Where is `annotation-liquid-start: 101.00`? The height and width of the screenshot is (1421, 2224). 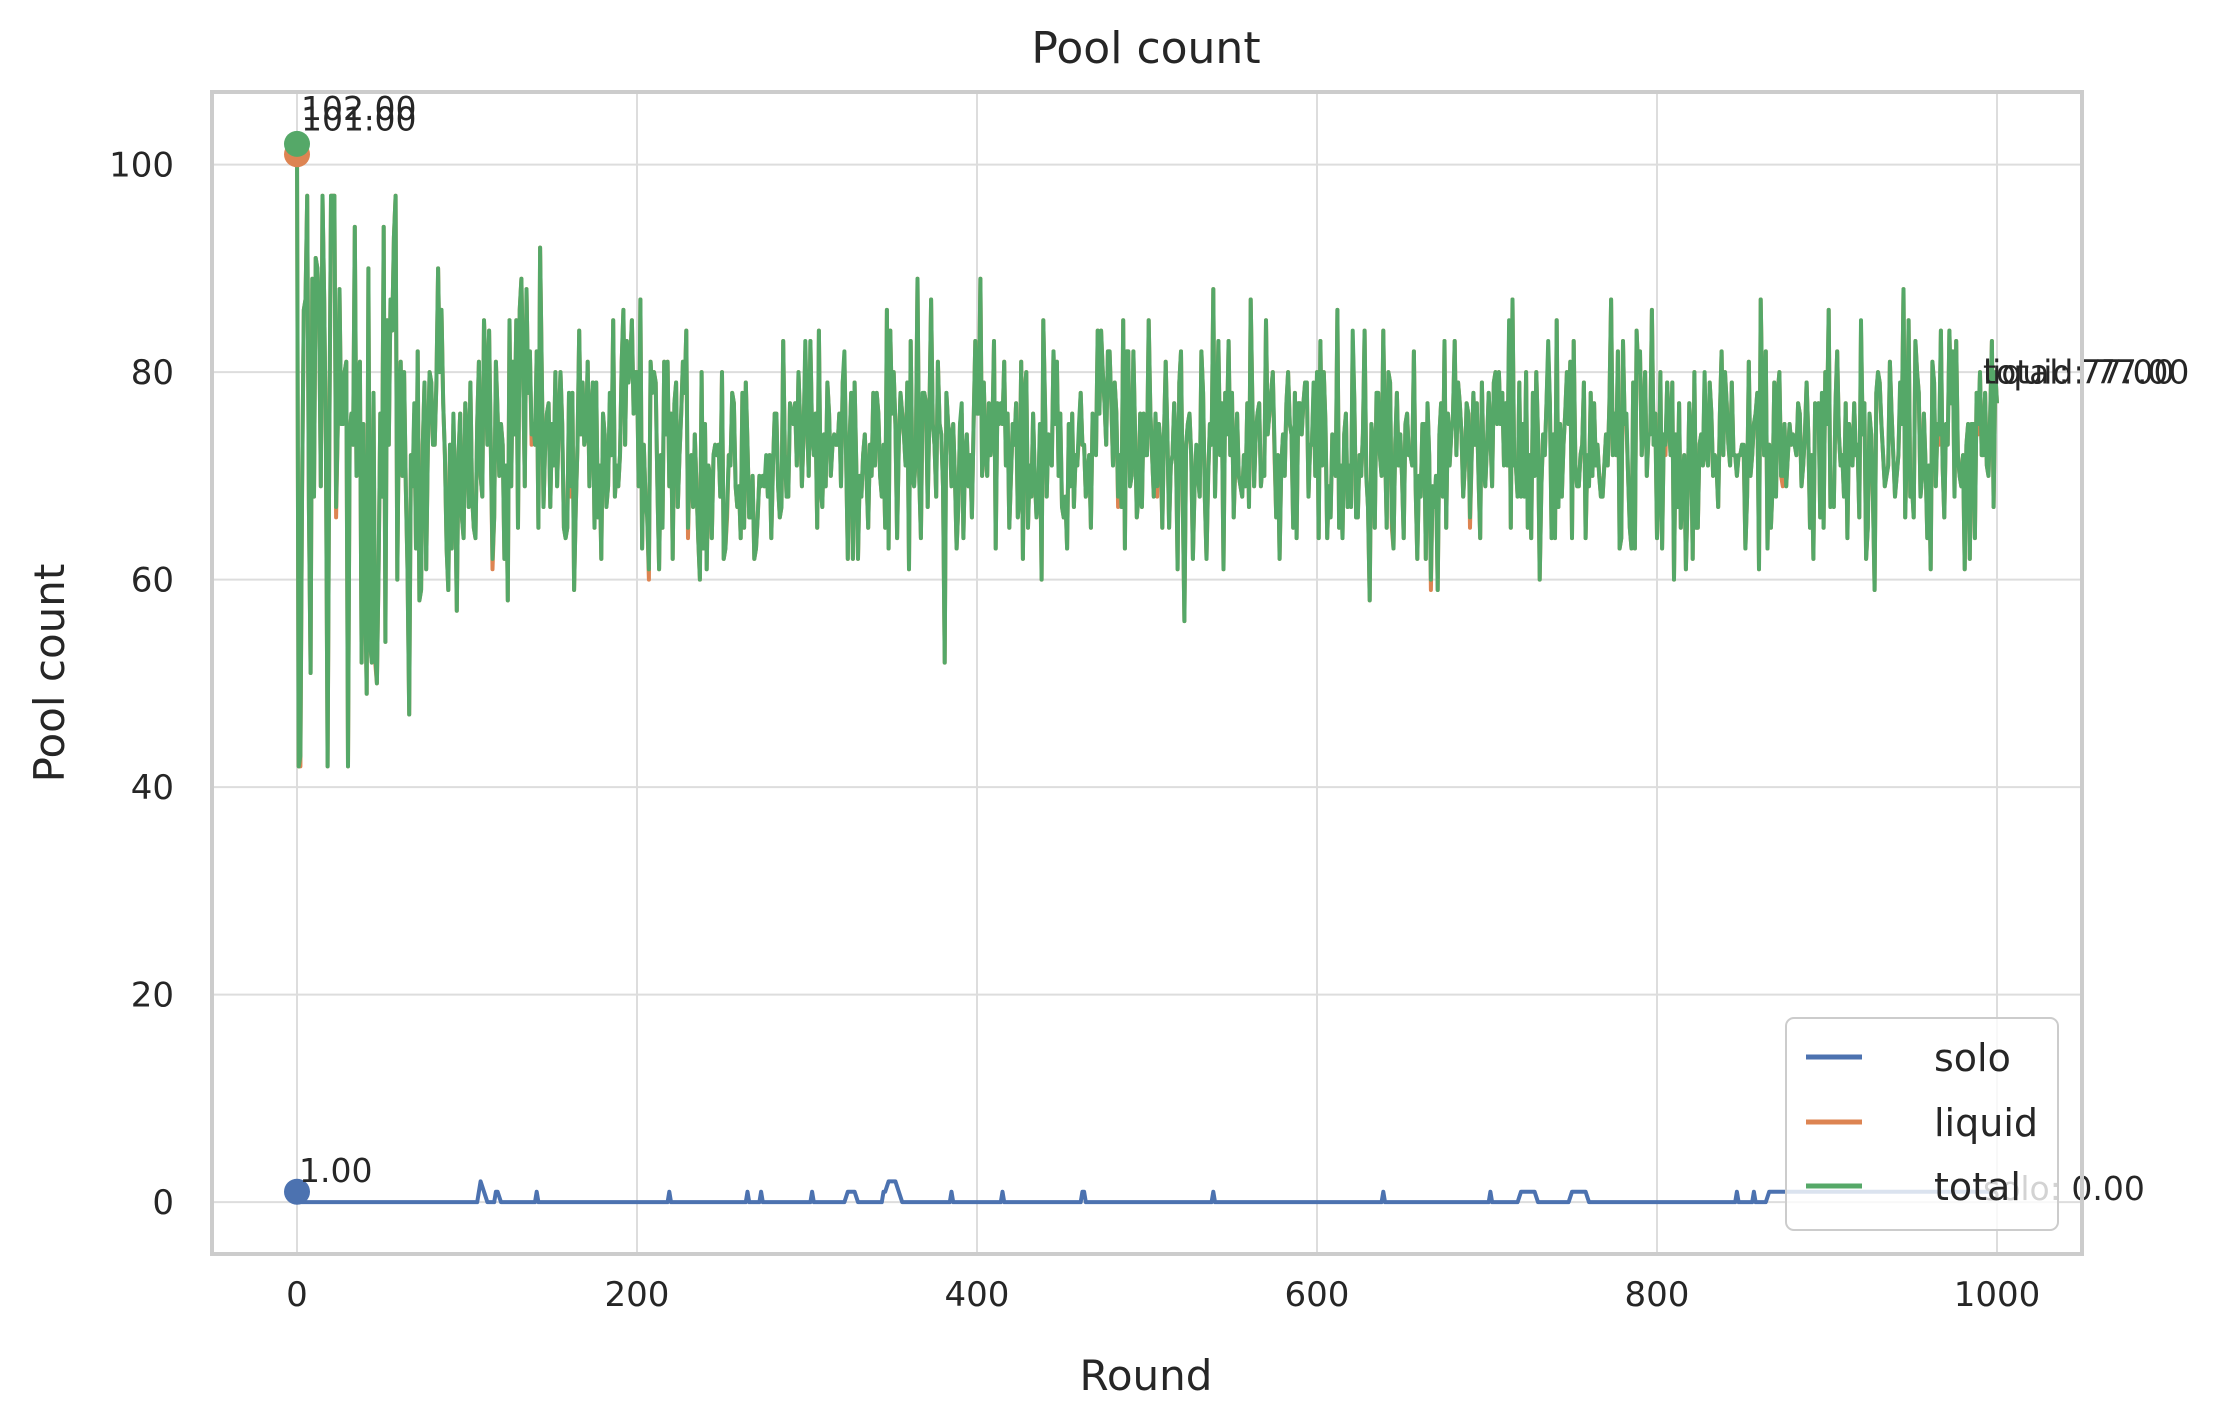
annotation-liquid-start: 101.00 is located at coordinates (358, 118).